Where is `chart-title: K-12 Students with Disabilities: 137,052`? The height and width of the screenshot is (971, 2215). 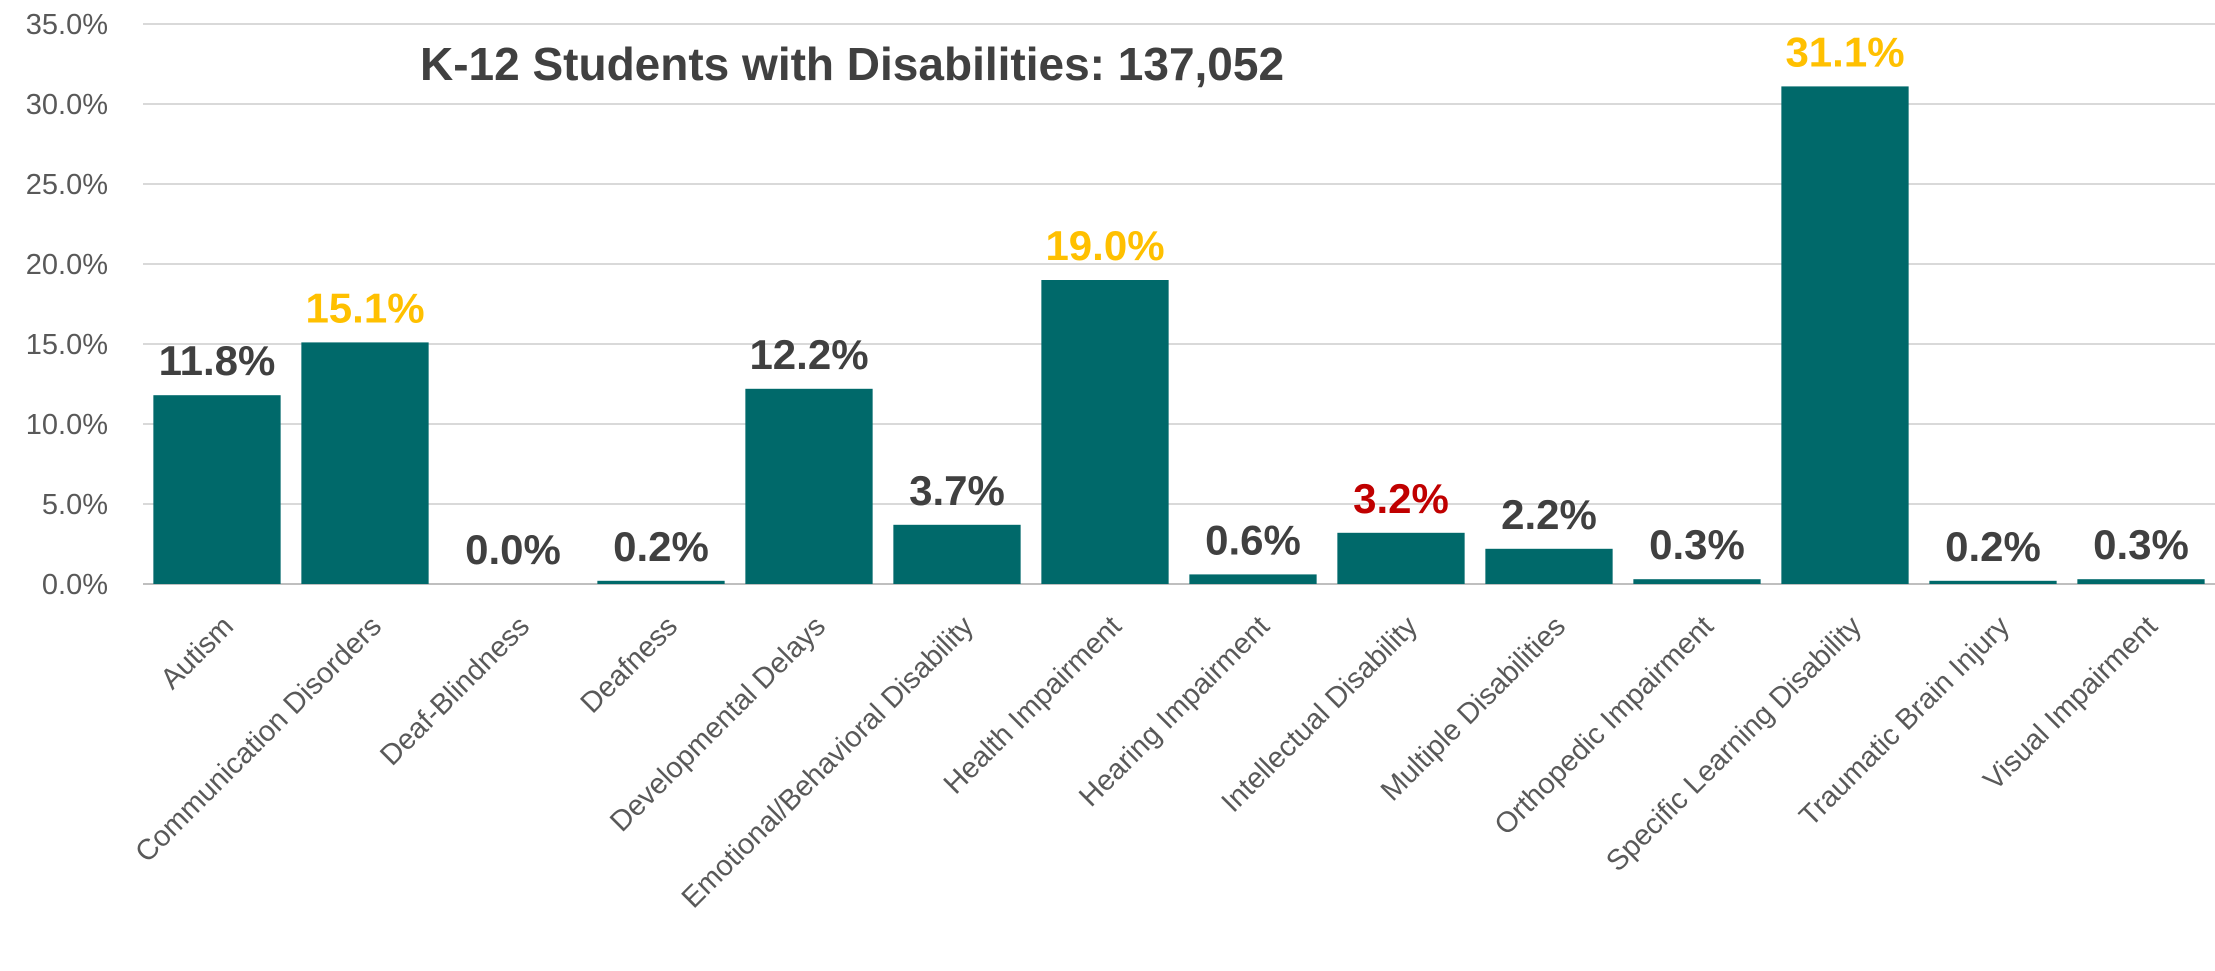
chart-title: K-12 Students with Disabilities: 137,052 is located at coordinates (852, 64).